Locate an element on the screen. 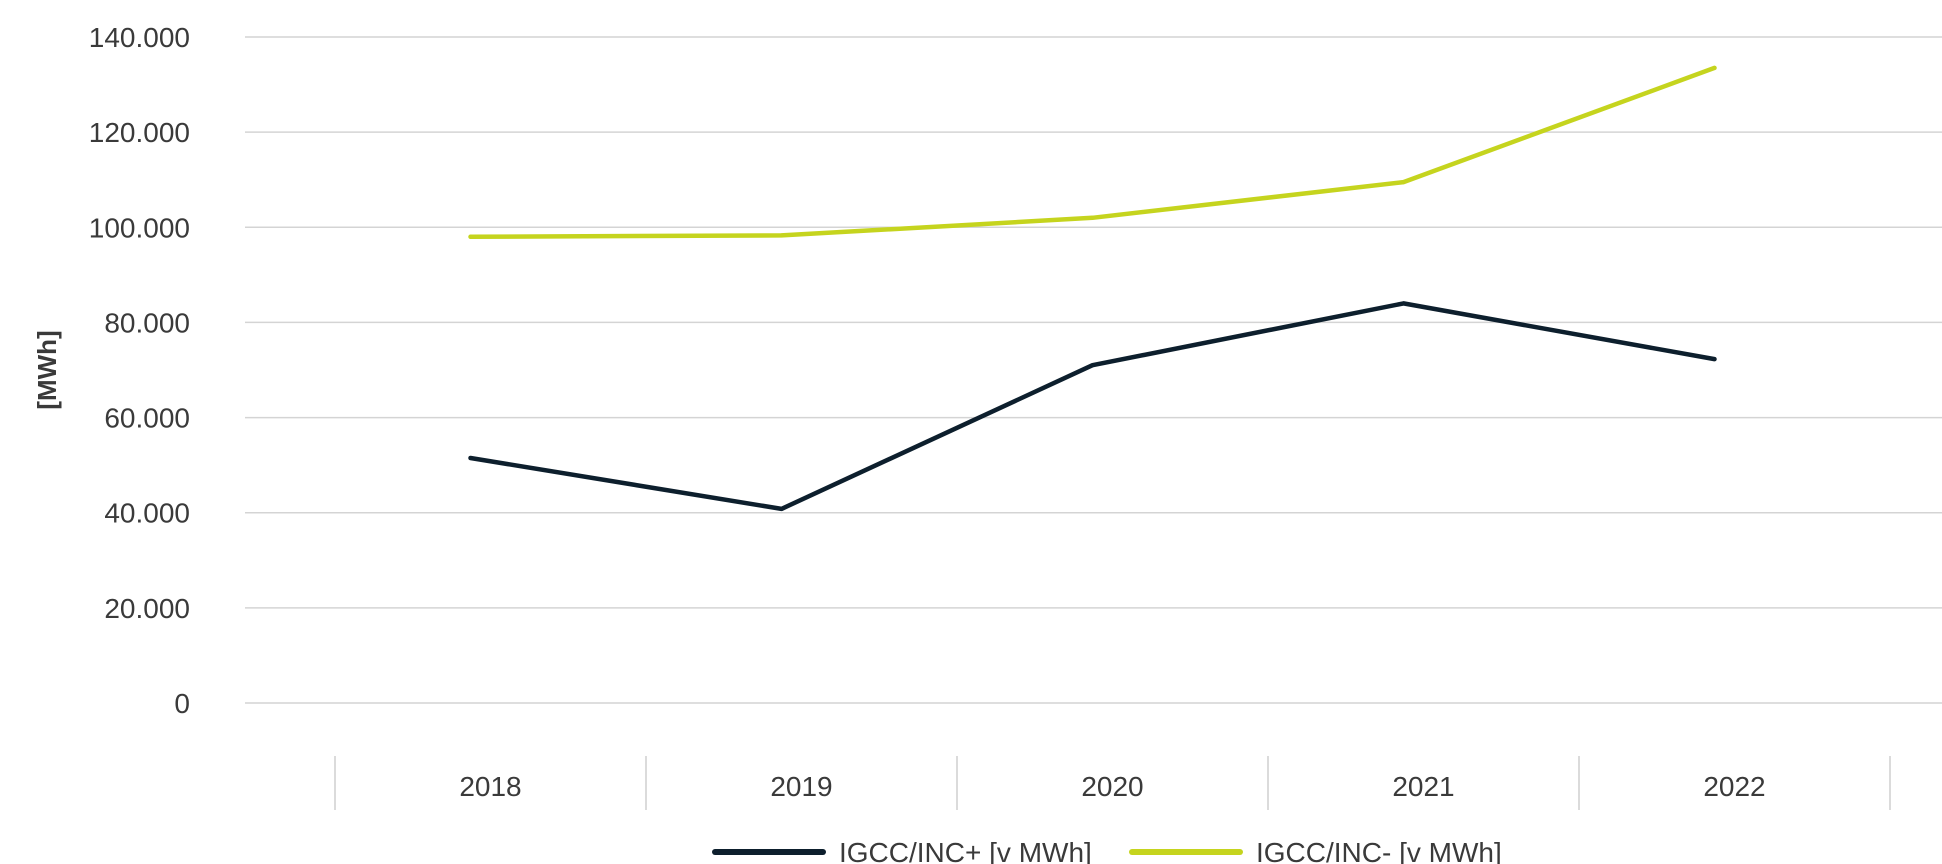 Image resolution: width=1942 pixels, height=864 pixels. category-separators is located at coordinates (1112, 783).